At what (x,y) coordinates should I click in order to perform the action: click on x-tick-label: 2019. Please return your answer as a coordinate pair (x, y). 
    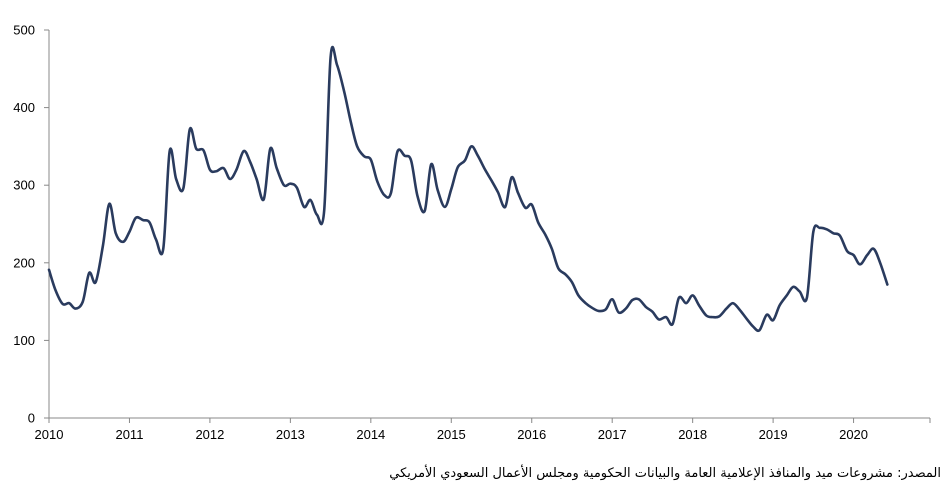
    Looking at the image, I should click on (773, 434).